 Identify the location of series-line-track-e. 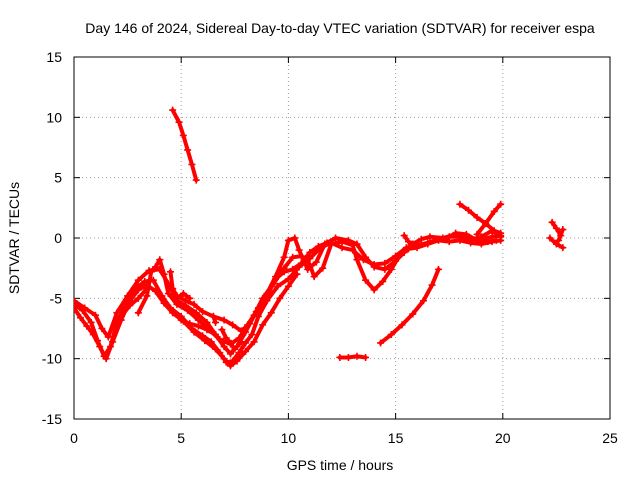
(186, 320).